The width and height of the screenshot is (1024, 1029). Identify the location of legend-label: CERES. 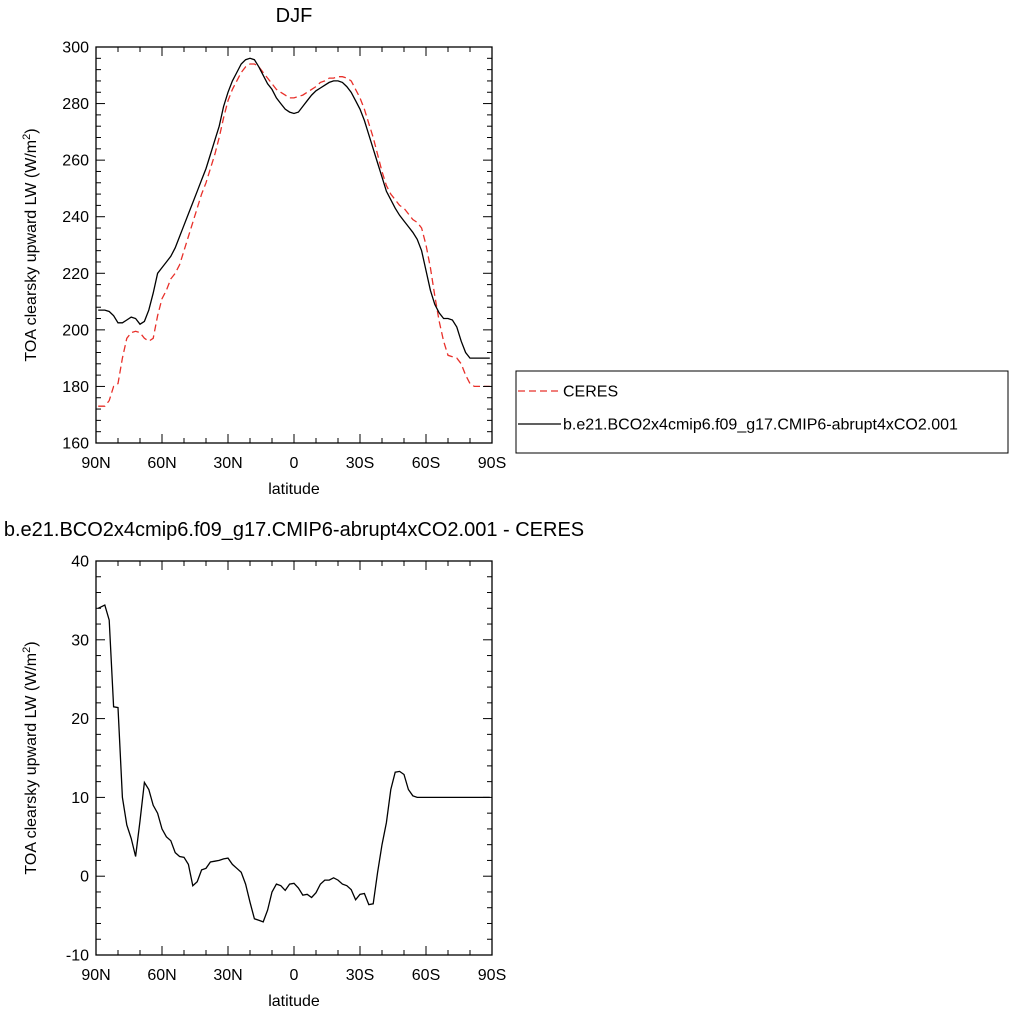
(590, 392).